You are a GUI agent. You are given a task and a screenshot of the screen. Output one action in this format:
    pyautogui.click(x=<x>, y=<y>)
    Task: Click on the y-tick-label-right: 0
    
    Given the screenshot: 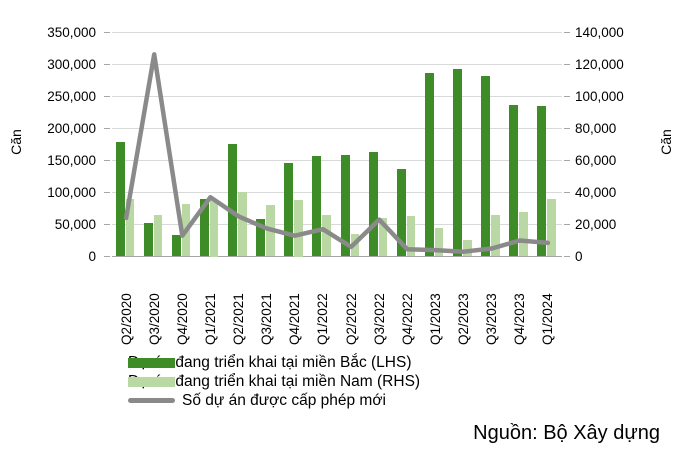 What is the action you would take?
    pyautogui.click(x=579, y=256)
    